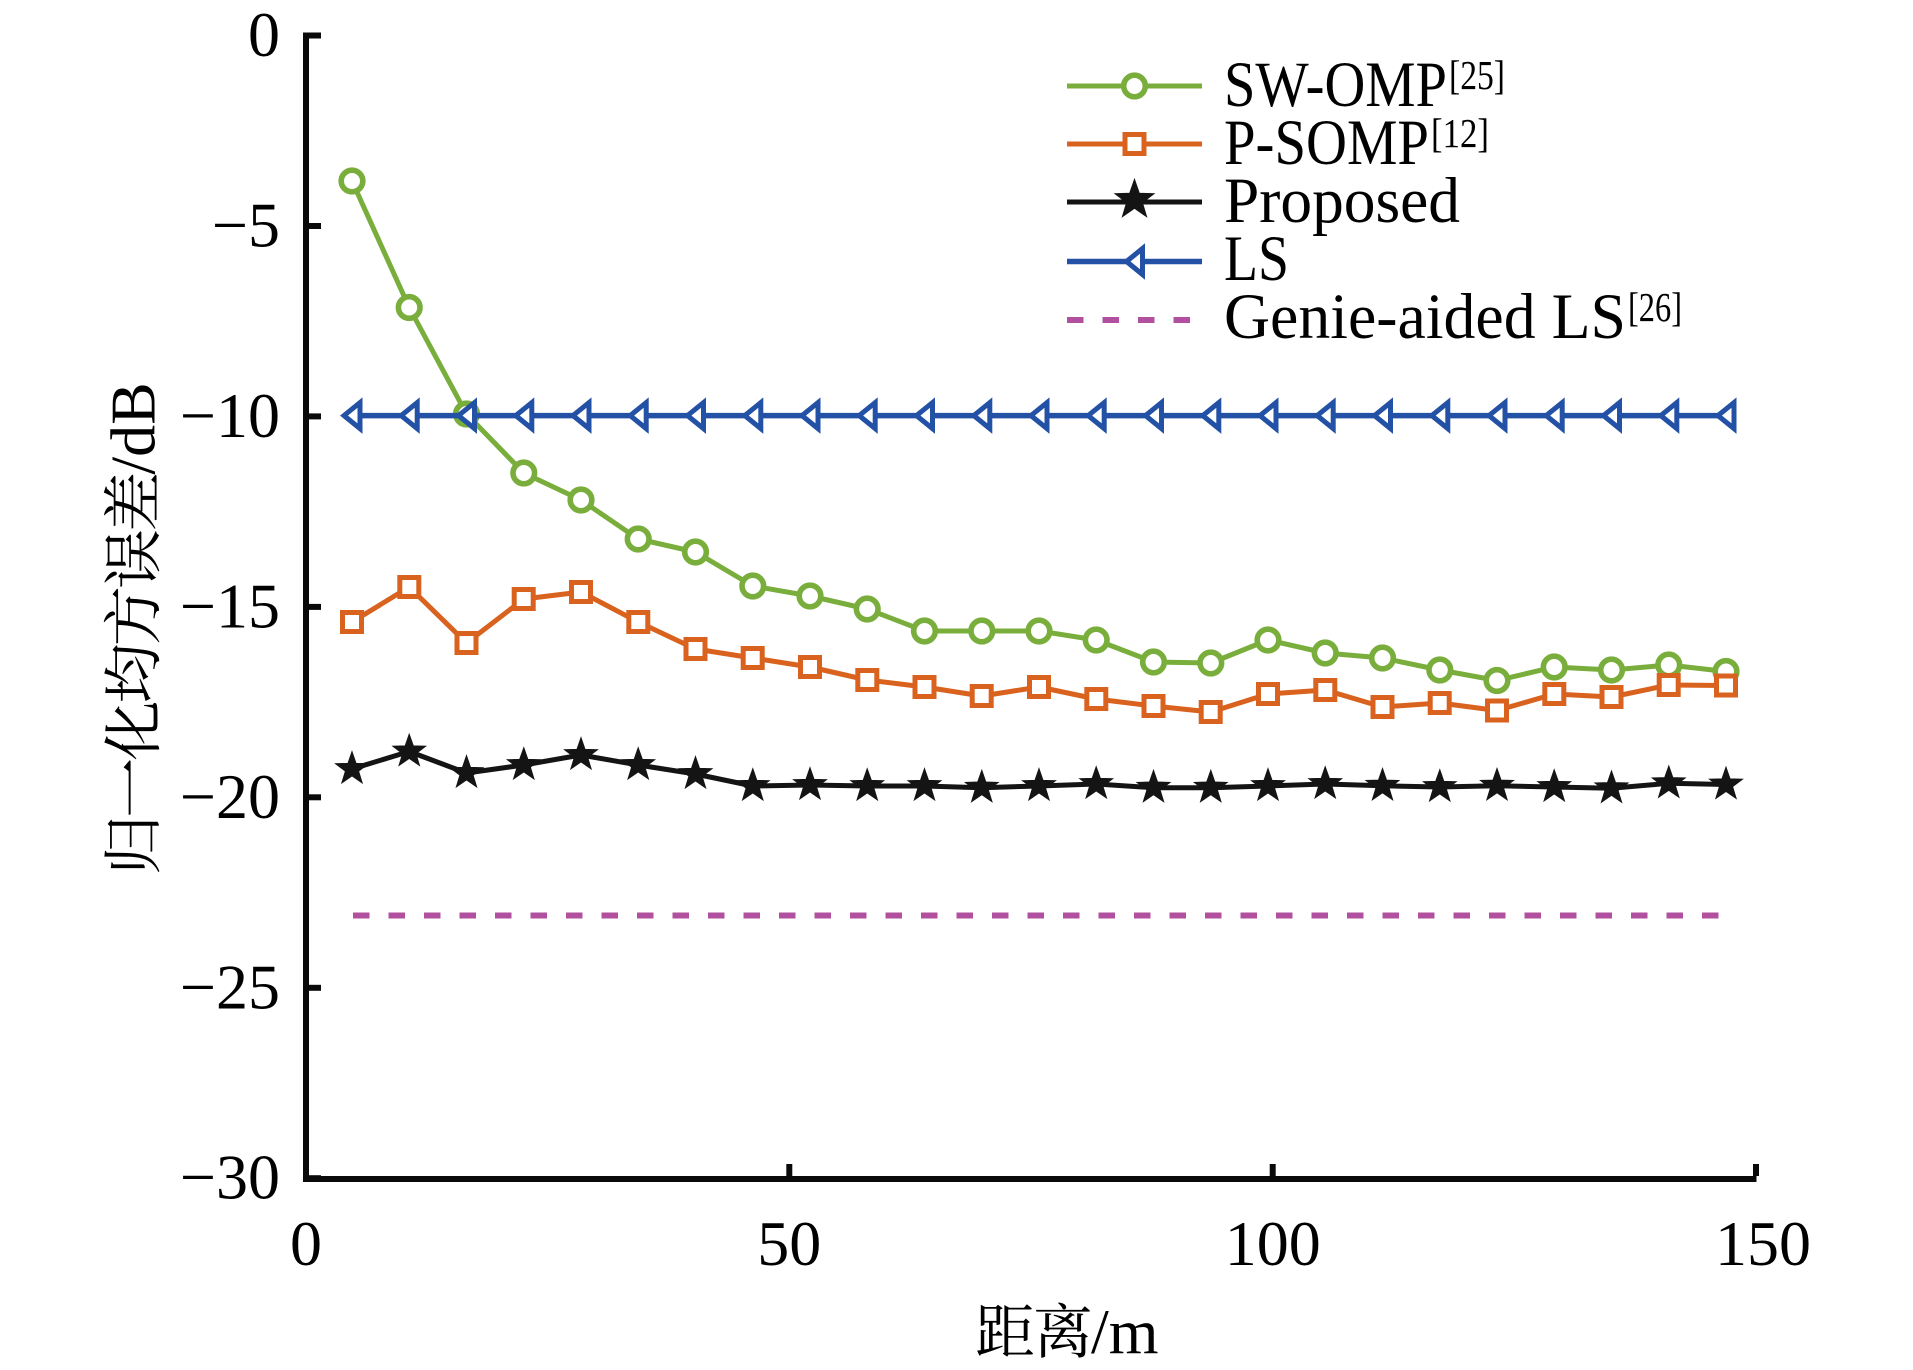  Describe the element at coordinates (246, 225) in the screenshot. I see `svg-text: −5` at that location.